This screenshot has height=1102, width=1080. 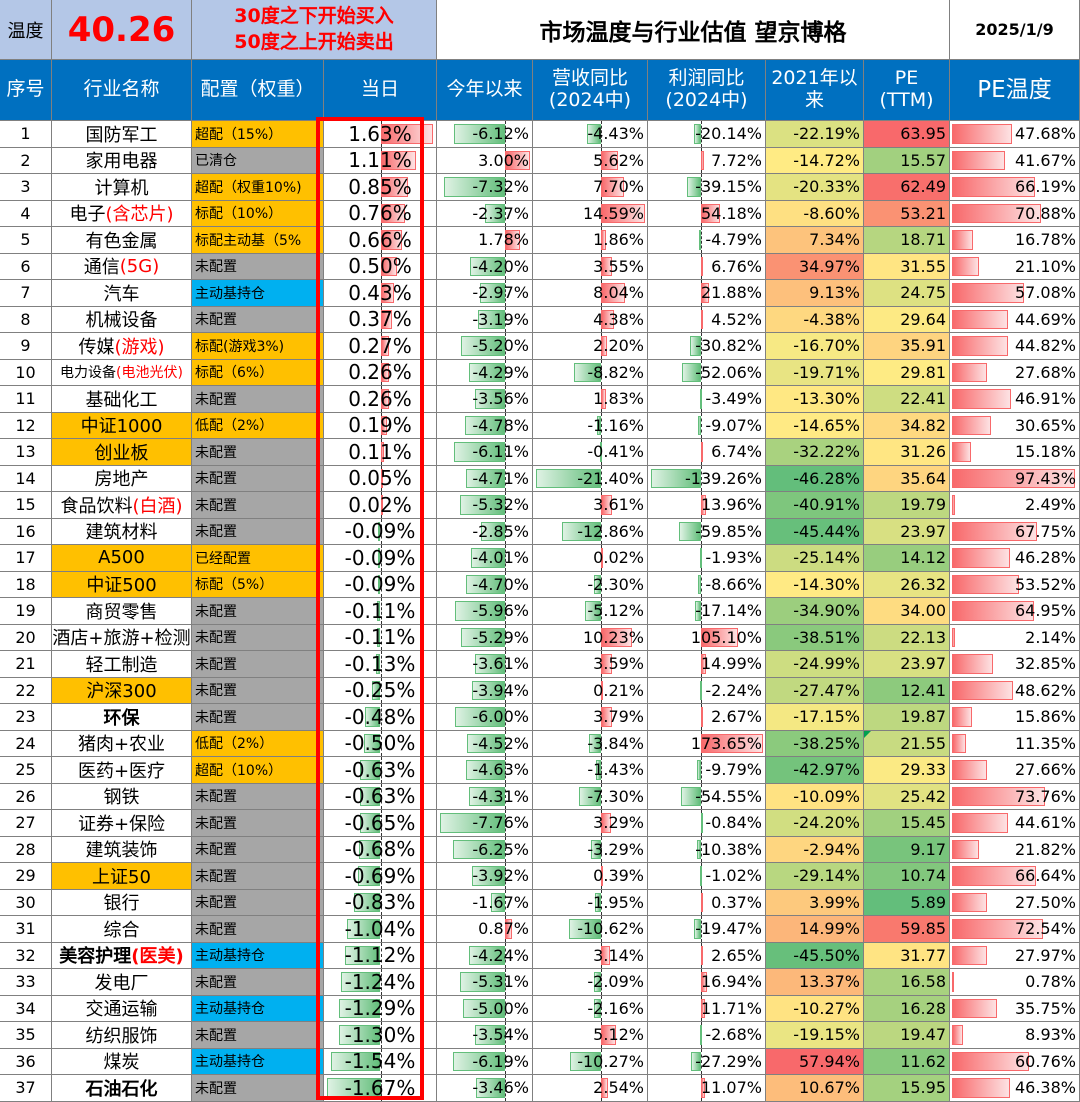 What do you see at coordinates (707, 929) in the screenshot?
I see `profit-cell: -19.47%` at bounding box center [707, 929].